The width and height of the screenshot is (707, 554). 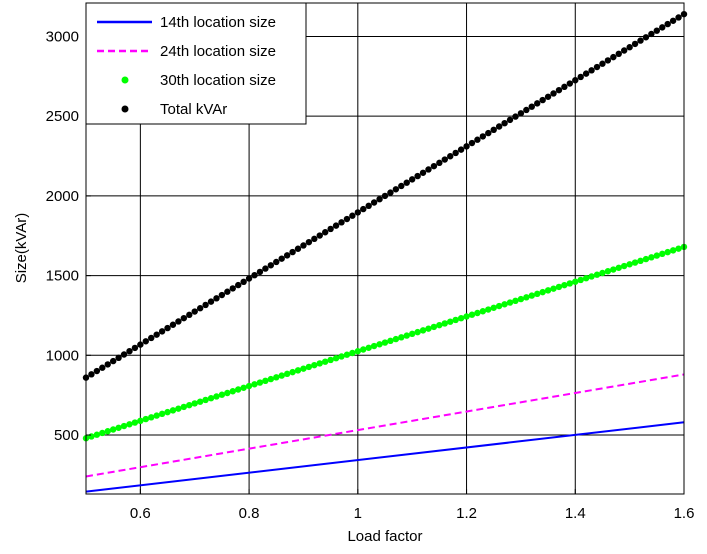 What do you see at coordinates (218, 51) in the screenshot?
I see `legend-label: 24th location size` at bounding box center [218, 51].